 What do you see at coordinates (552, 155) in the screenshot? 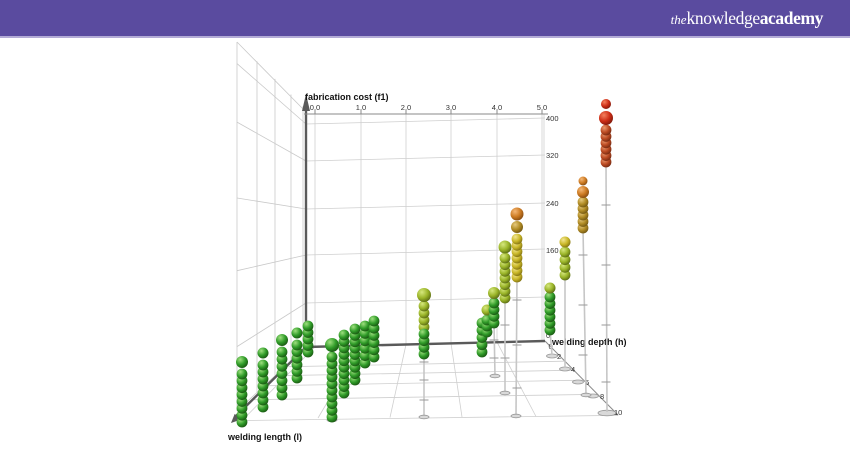
I see `value-tick-label: 320` at bounding box center [552, 155].